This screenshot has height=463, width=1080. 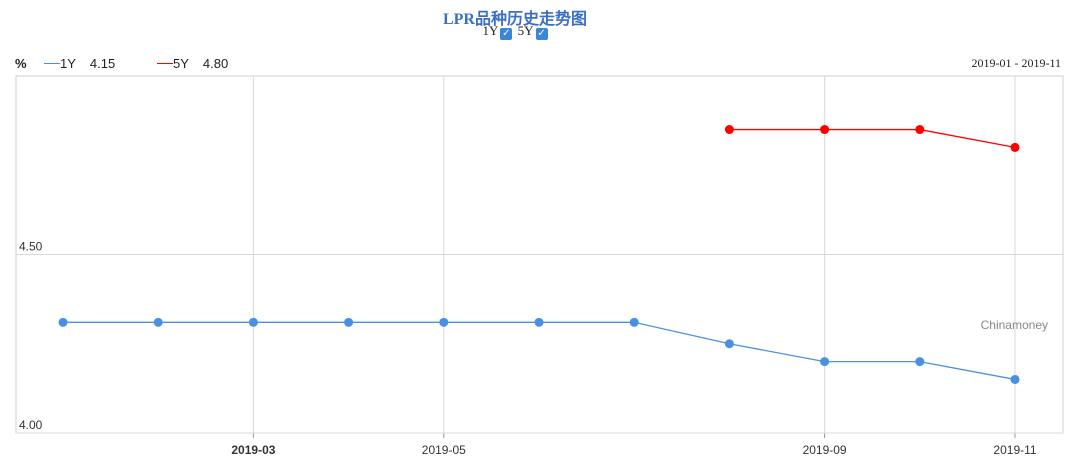 What do you see at coordinates (1016, 63) in the screenshot?
I see `date-range: 2019-01 - 2019-11` at bounding box center [1016, 63].